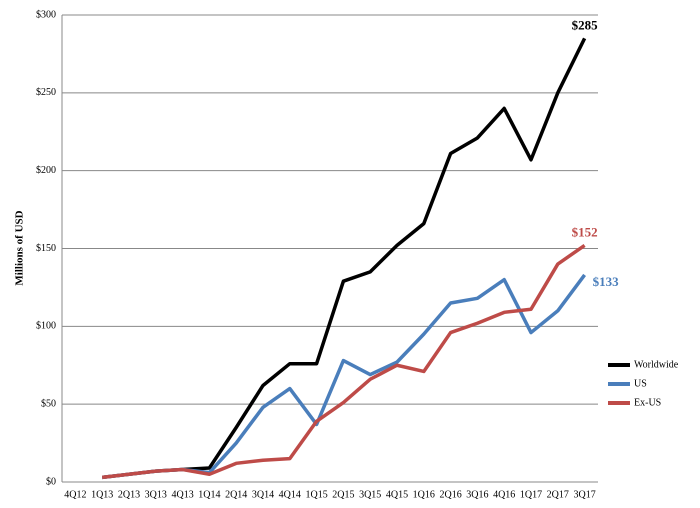 The height and width of the screenshot is (508, 700). What do you see at coordinates (129, 494) in the screenshot?
I see `x-tick-label: 2Q13` at bounding box center [129, 494].